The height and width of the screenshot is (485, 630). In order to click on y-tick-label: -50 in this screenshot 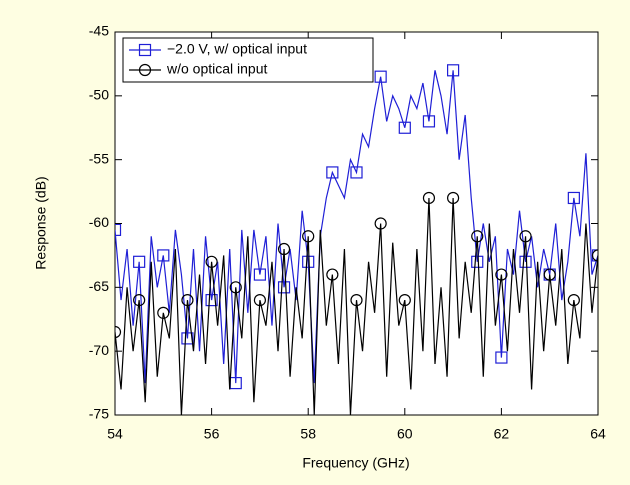, I will do `click(99, 95)`.